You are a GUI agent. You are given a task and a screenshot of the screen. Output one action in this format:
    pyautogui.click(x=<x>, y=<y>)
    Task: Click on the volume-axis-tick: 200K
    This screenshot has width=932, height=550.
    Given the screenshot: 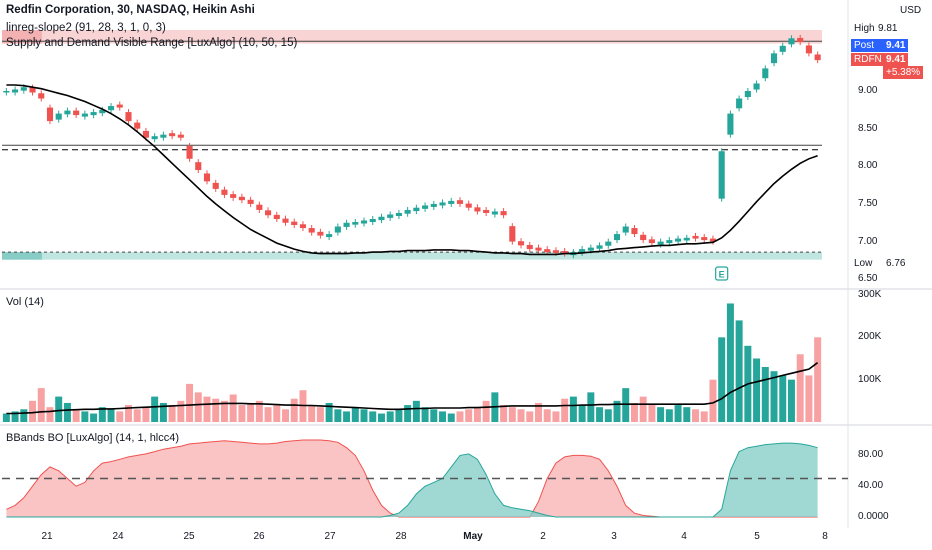 What is the action you would take?
    pyautogui.click(x=870, y=337)
    